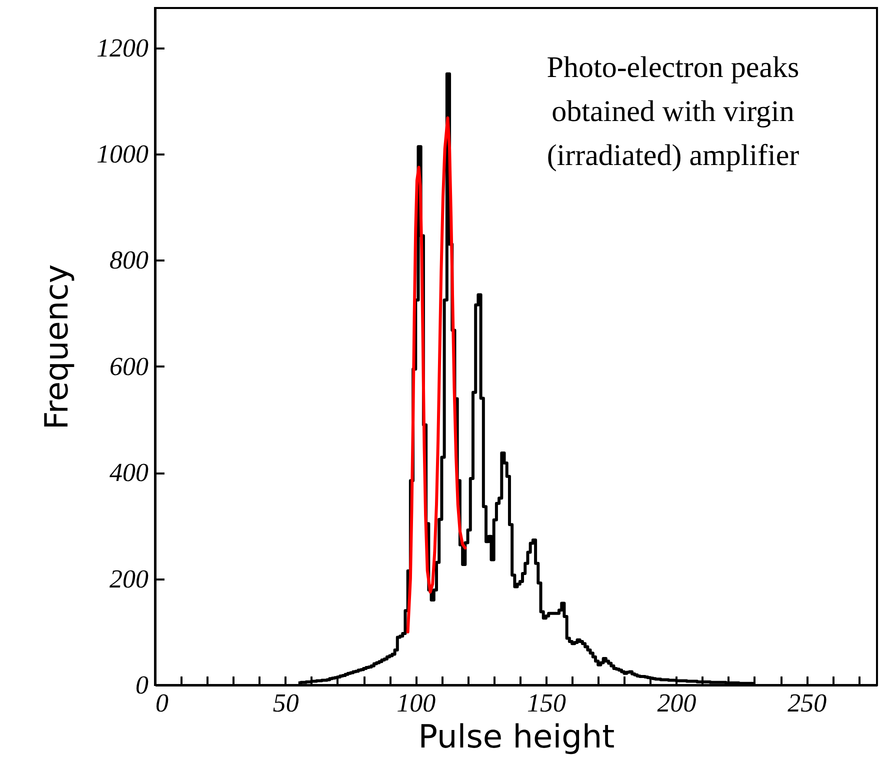 Image resolution: width=879 pixels, height=772 pixels. I want to click on y-tick-label: 800, so click(129, 260).